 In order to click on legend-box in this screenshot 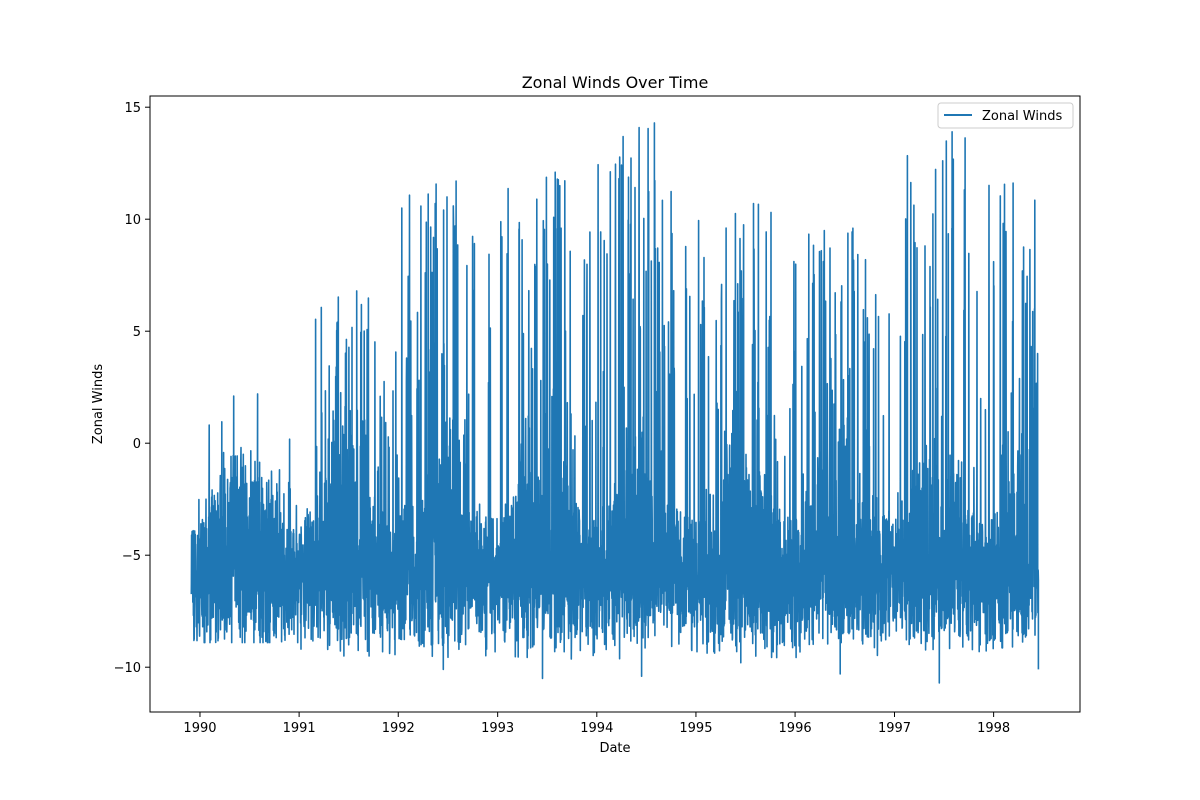, I will do `click(1005, 115)`.